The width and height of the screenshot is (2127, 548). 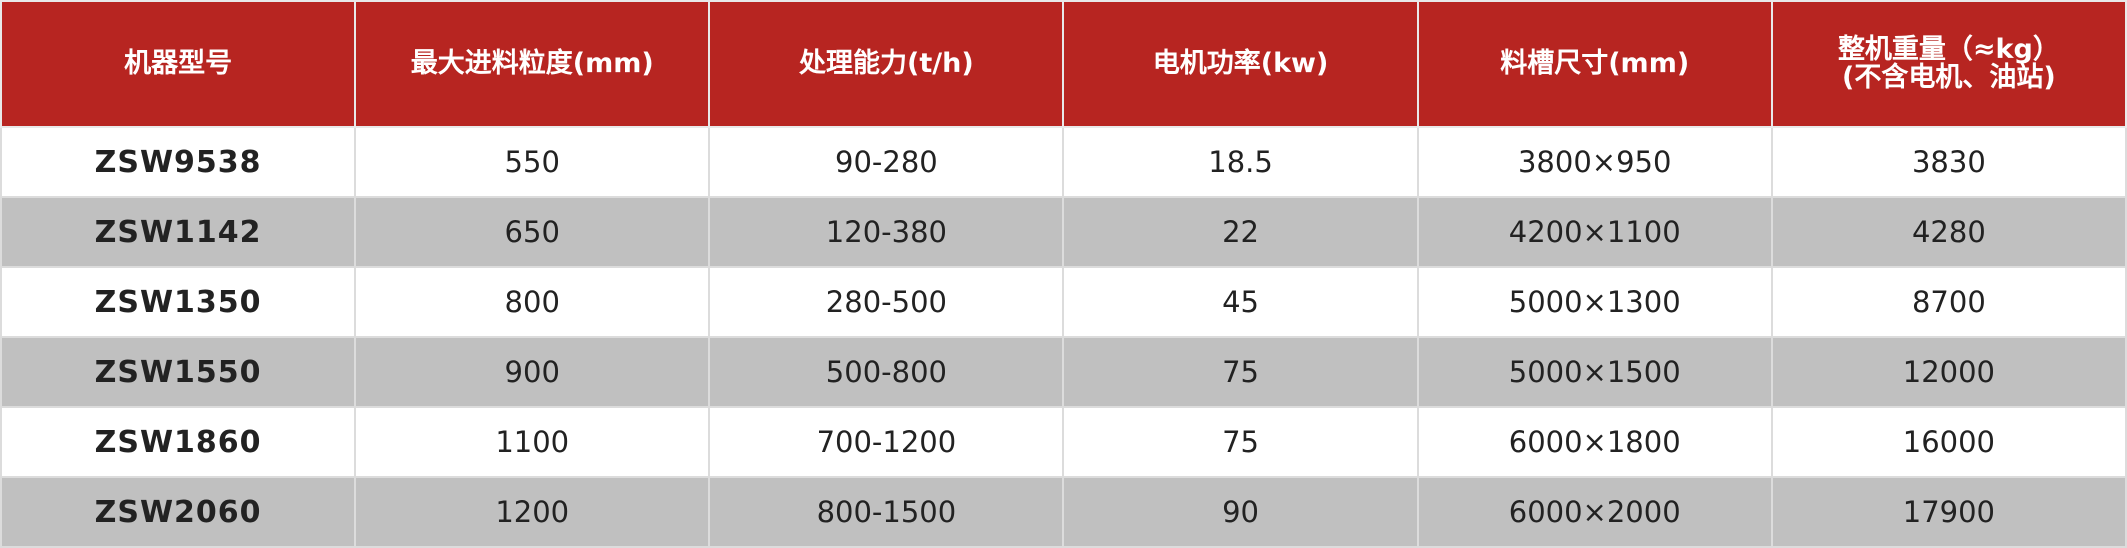 What do you see at coordinates (886, 372) in the screenshot?
I see `table-cell: 500-800` at bounding box center [886, 372].